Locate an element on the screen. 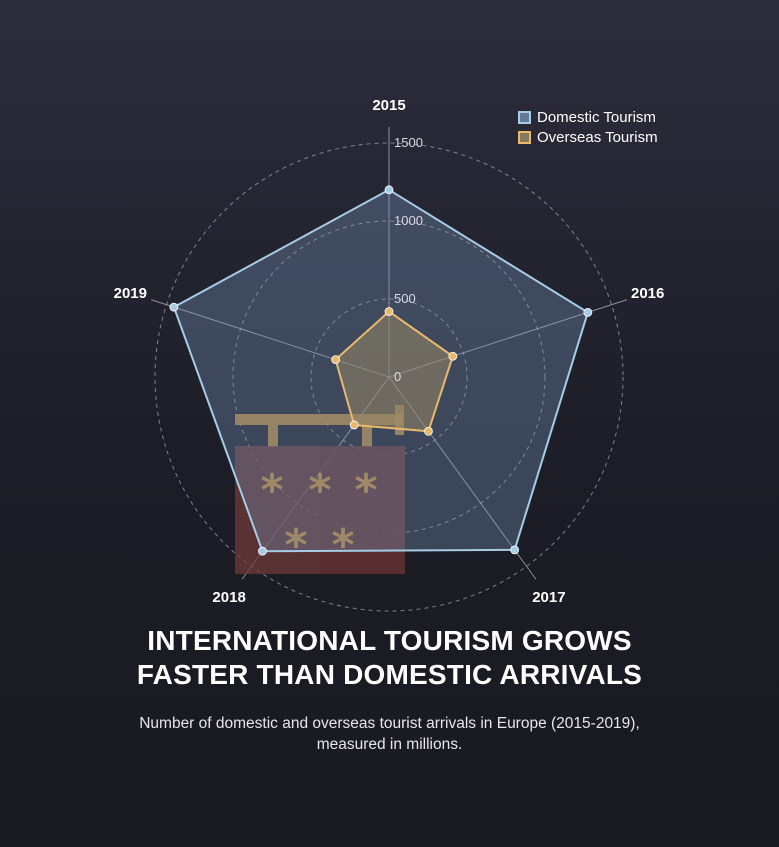  data-point-0-2018 is located at coordinates (262, 551).